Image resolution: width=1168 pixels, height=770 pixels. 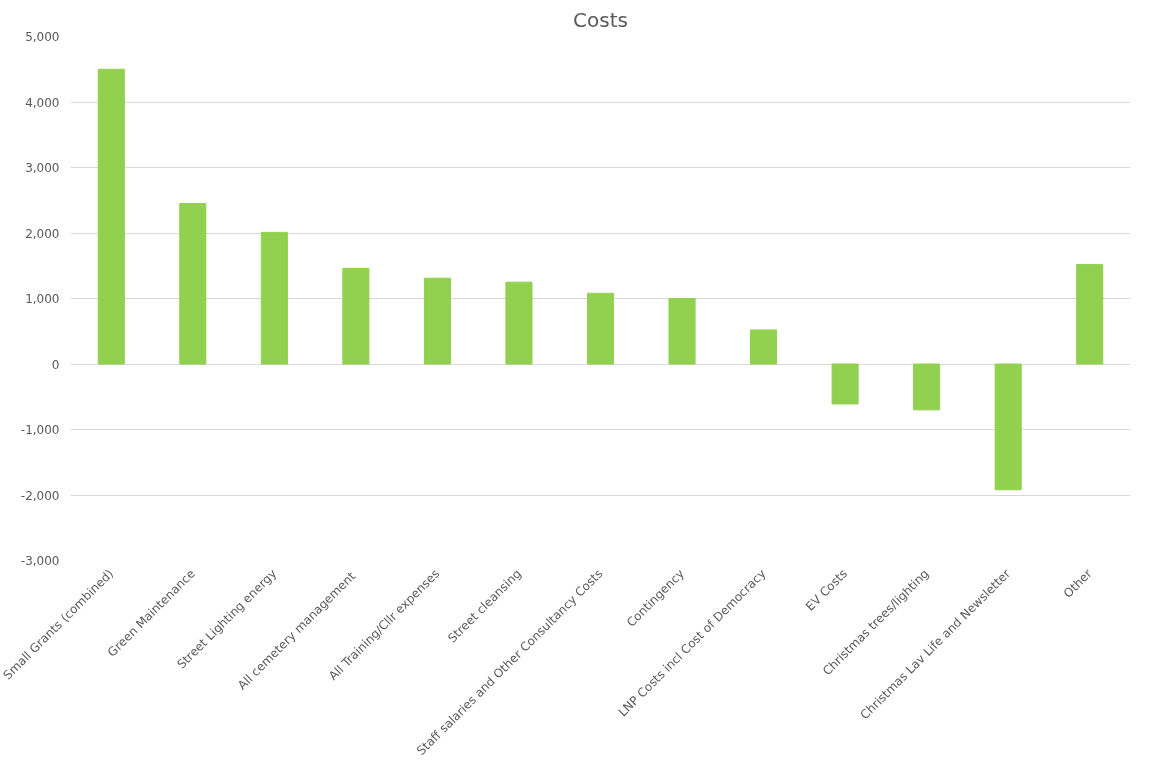 What do you see at coordinates (40, 495) in the screenshot?
I see `y-tick-label: -2,000` at bounding box center [40, 495].